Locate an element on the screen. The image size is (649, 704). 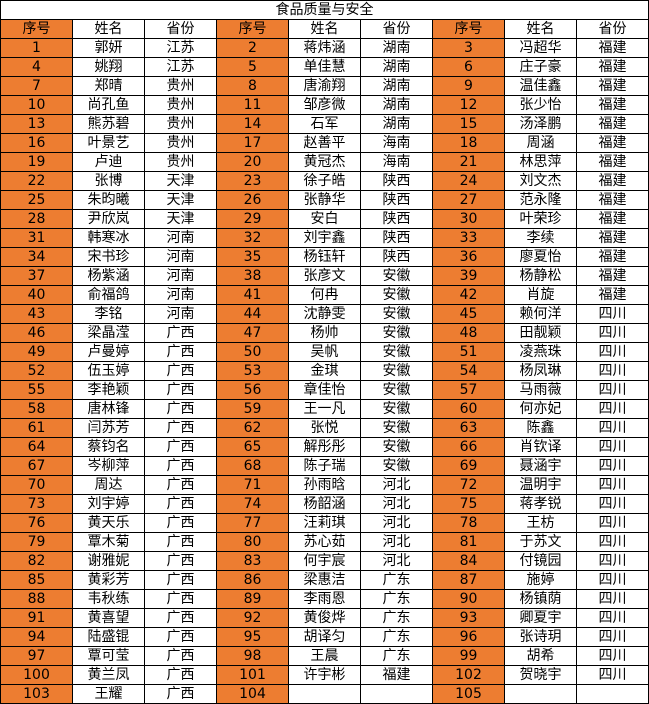
name-cell: 吴帆 is located at coordinates (324, 352).